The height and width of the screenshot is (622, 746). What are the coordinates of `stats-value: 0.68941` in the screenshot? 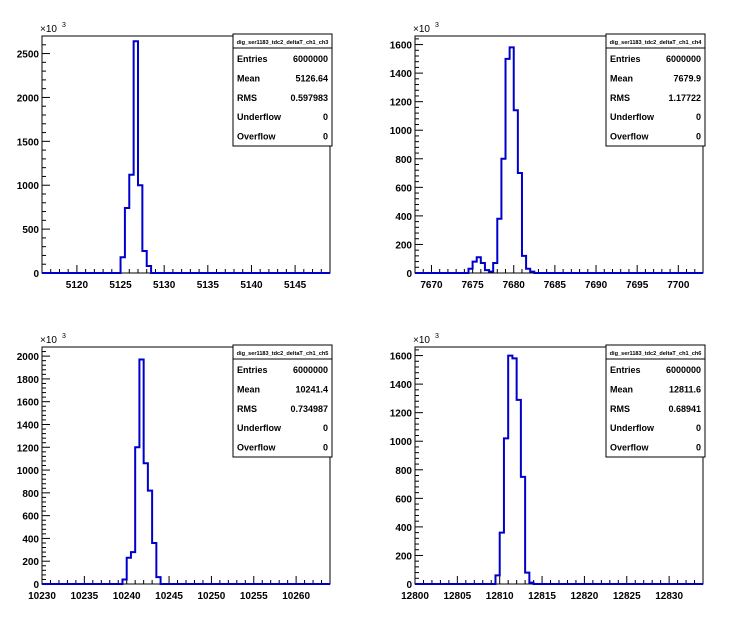 It's located at (684, 409).